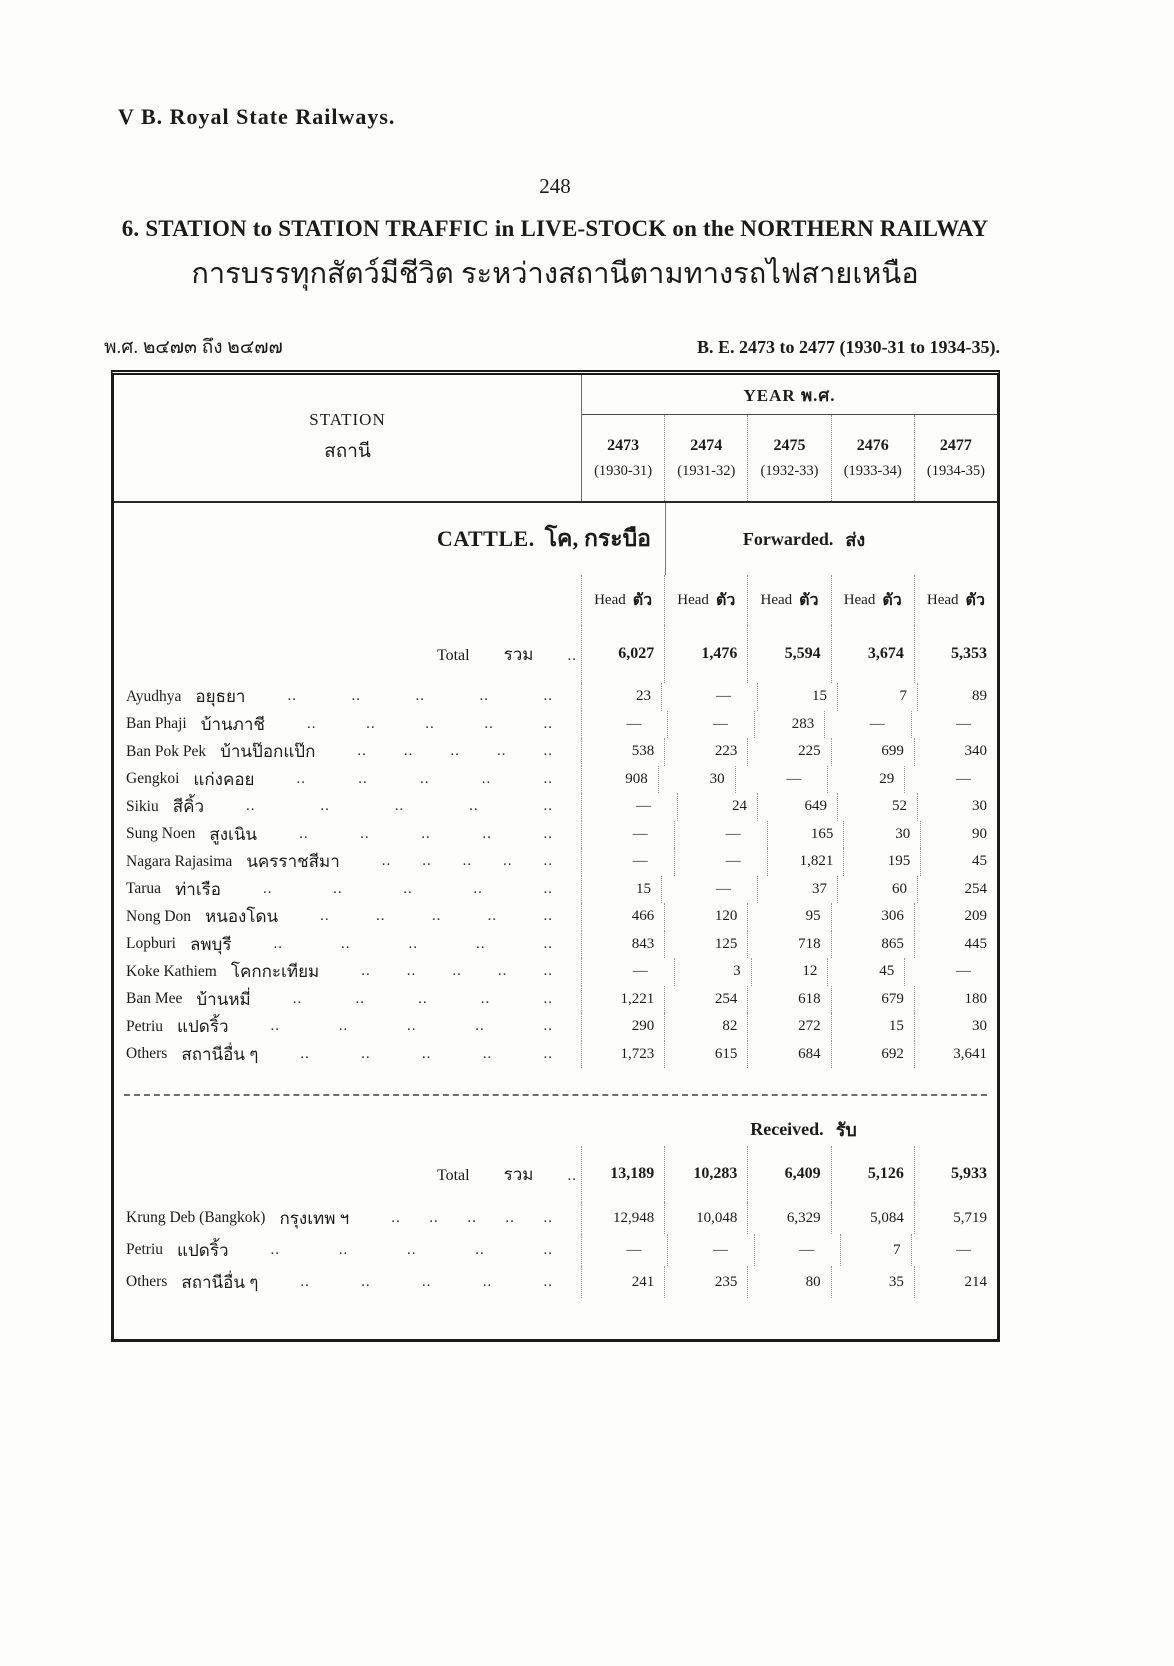  Describe the element at coordinates (788, 917) in the screenshot. I see `value-cell: 95` at that location.